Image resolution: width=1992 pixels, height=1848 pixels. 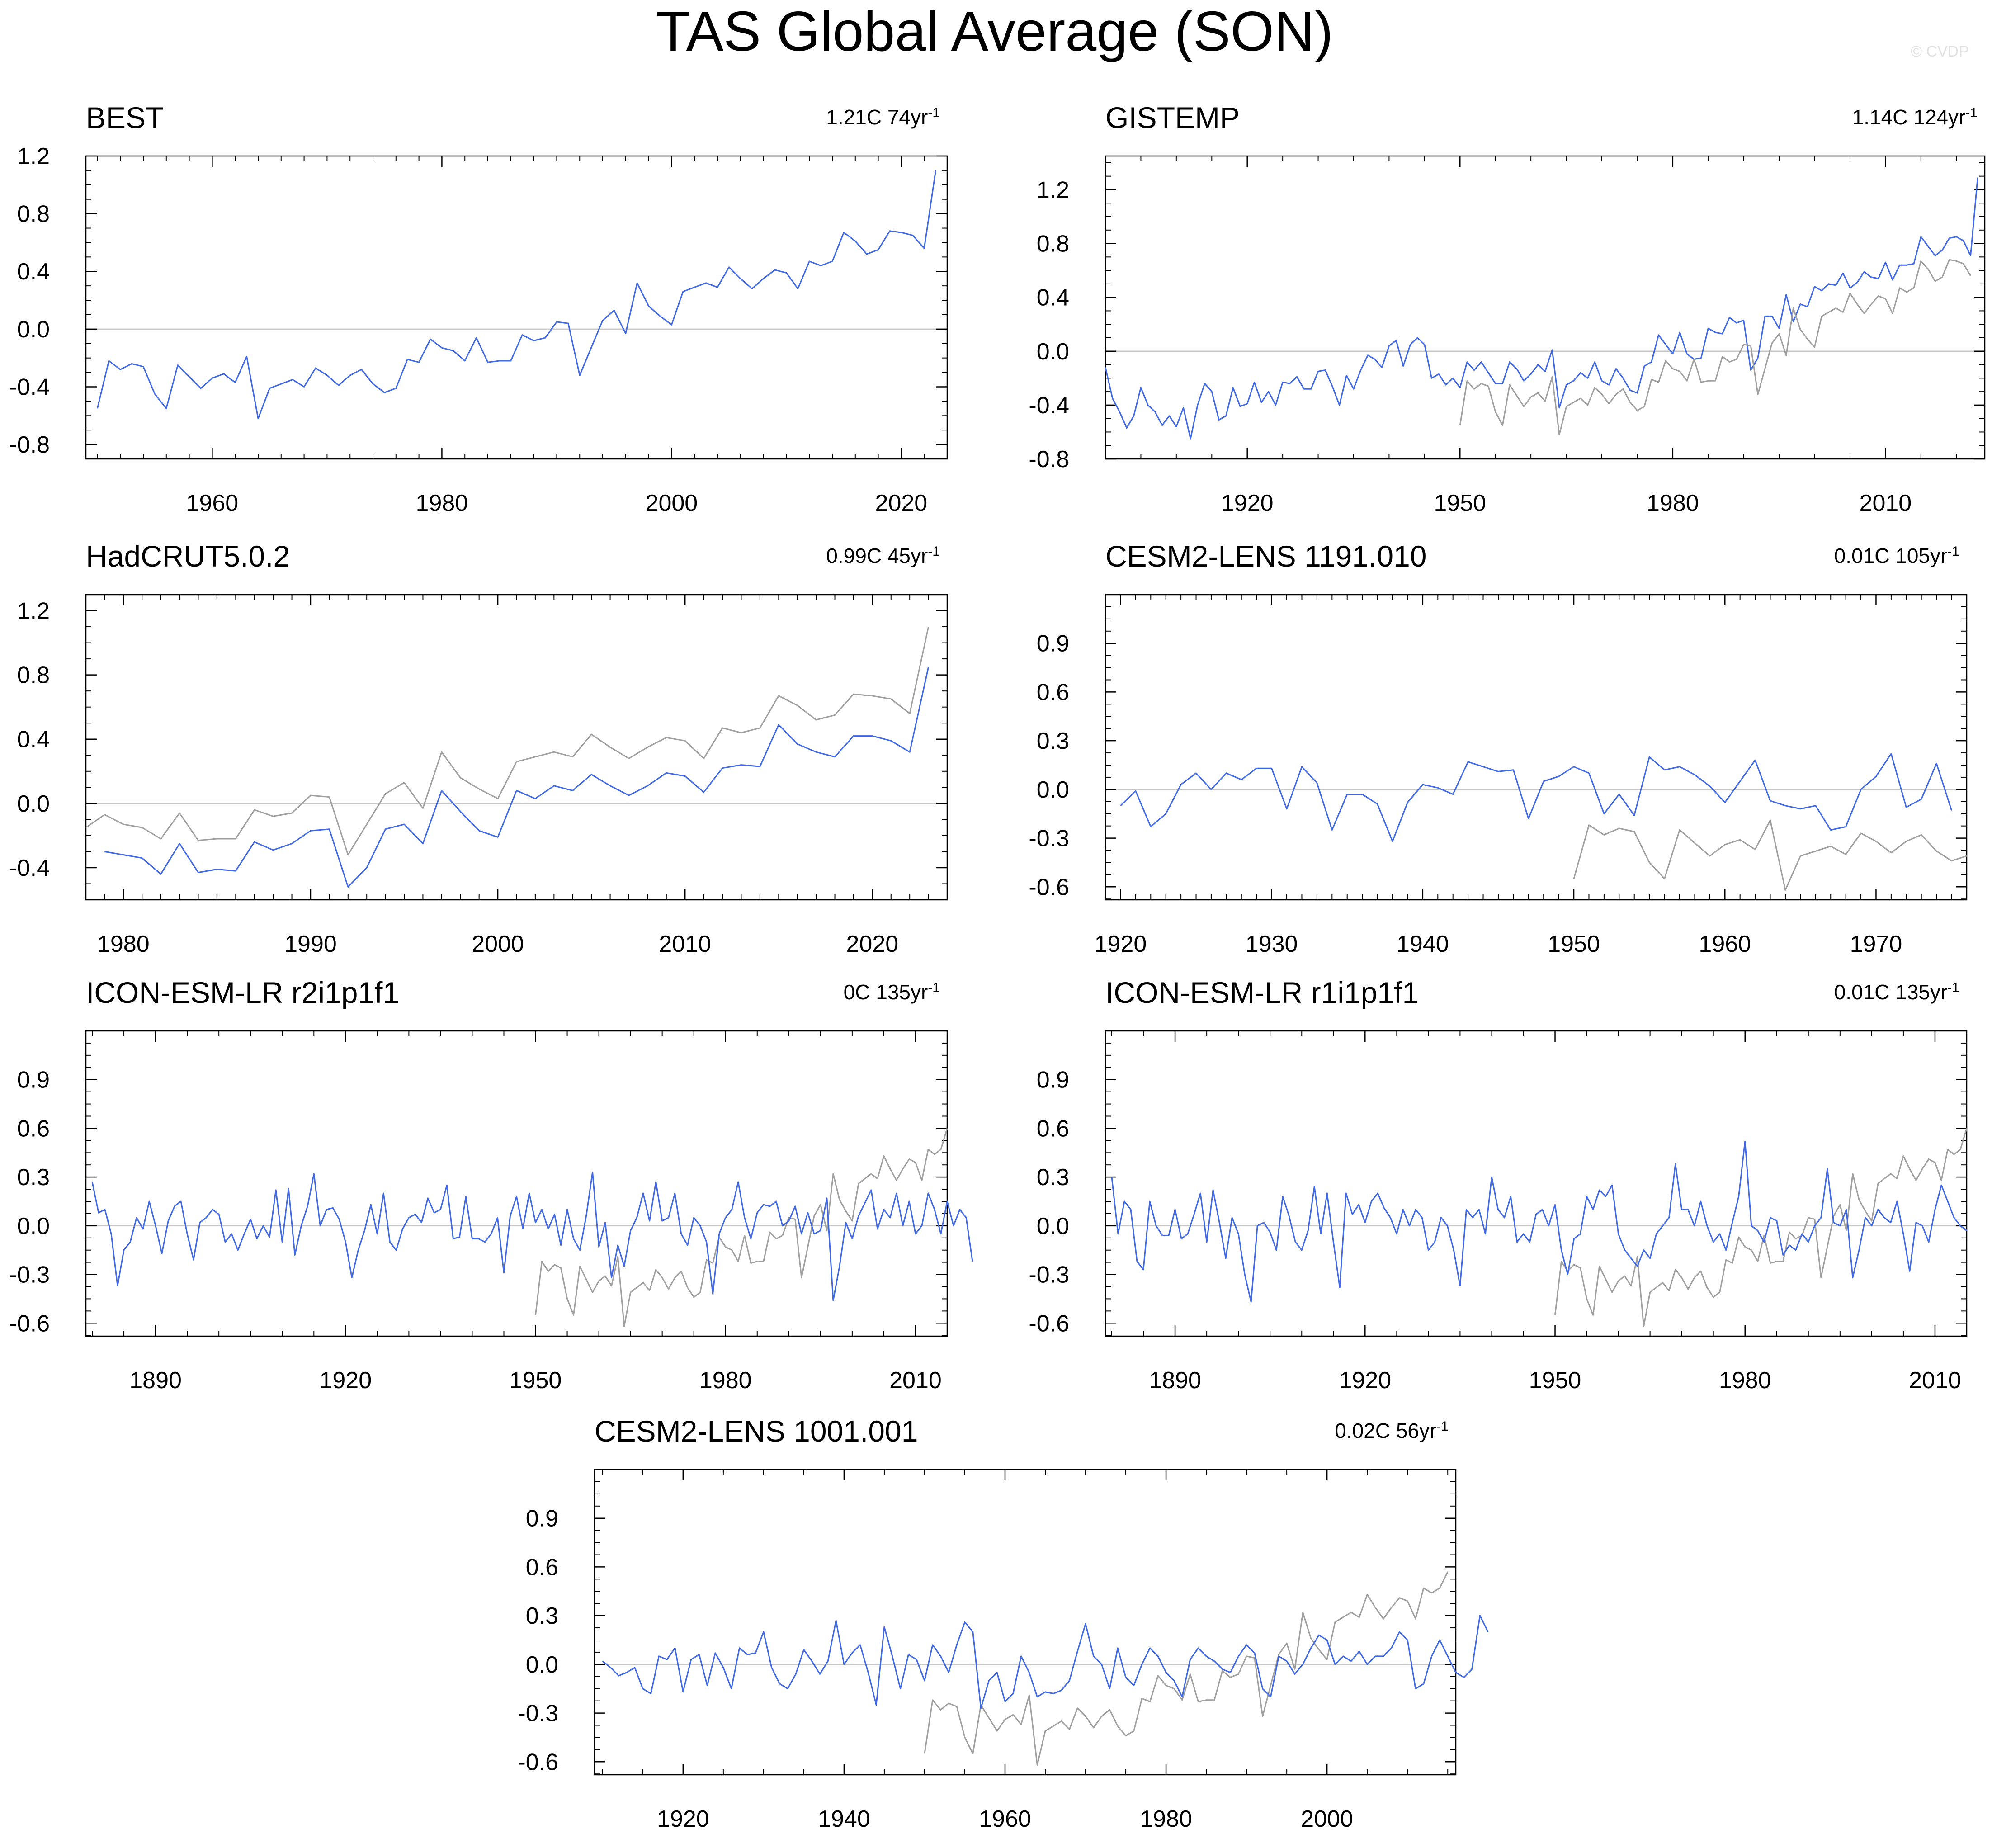 I want to click on panel-title: CESM2-LENS 1001.001, so click(x=756, y=1431).